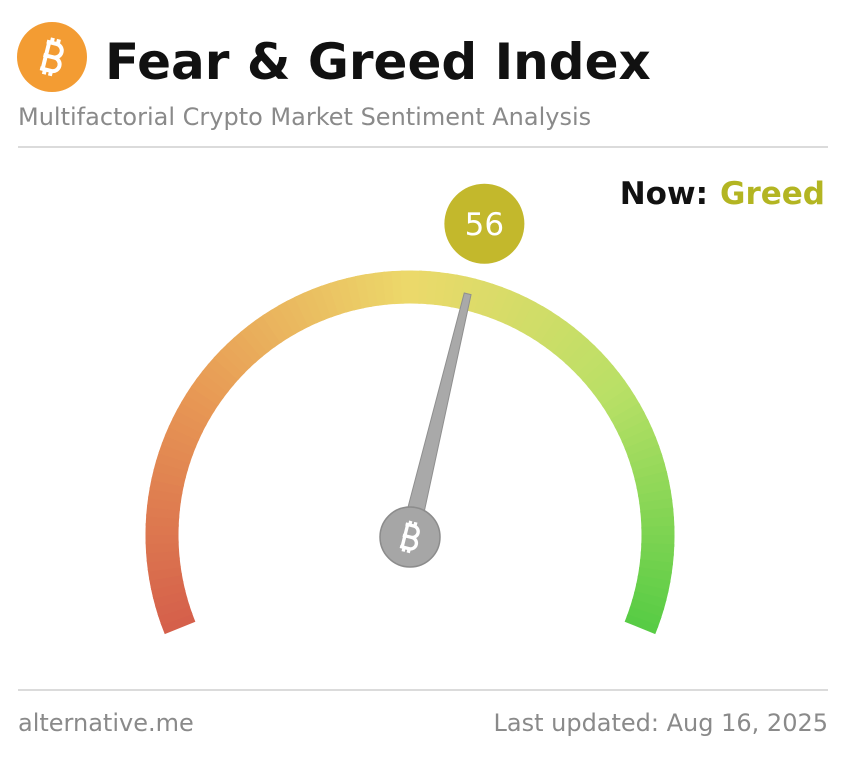 This screenshot has width=850, height=763. Describe the element at coordinates (378, 62) in the screenshot. I see `title: Fear & Greed Index` at that location.